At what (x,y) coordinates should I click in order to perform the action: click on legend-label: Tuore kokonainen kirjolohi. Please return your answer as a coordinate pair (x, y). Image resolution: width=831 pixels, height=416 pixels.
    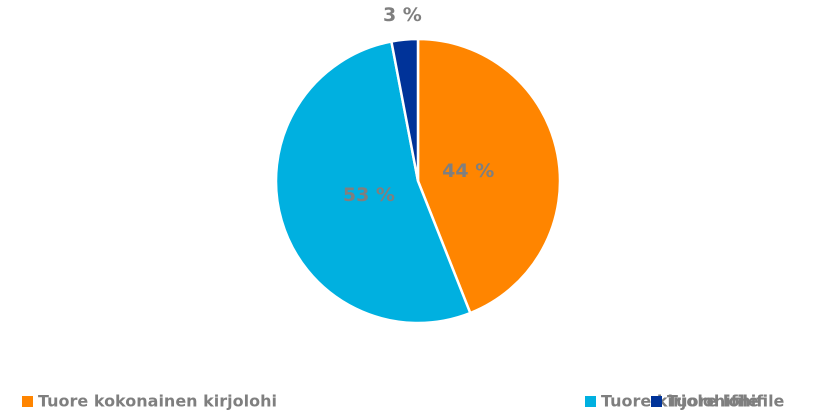
    Looking at the image, I should click on (157, 401).